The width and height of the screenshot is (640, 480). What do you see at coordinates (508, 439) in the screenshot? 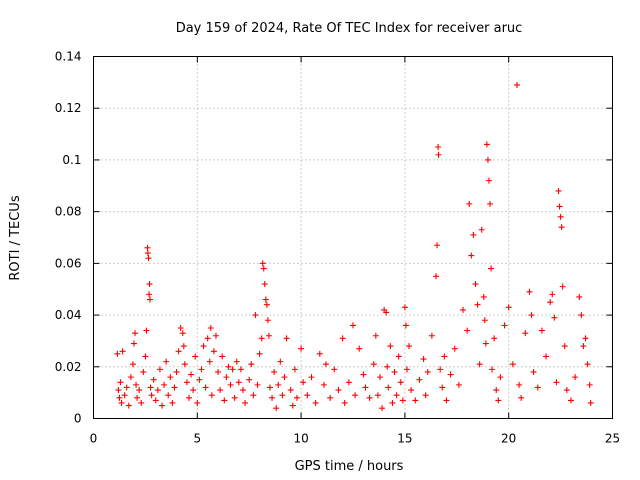
I see `x-tick-label: 20` at bounding box center [508, 439].